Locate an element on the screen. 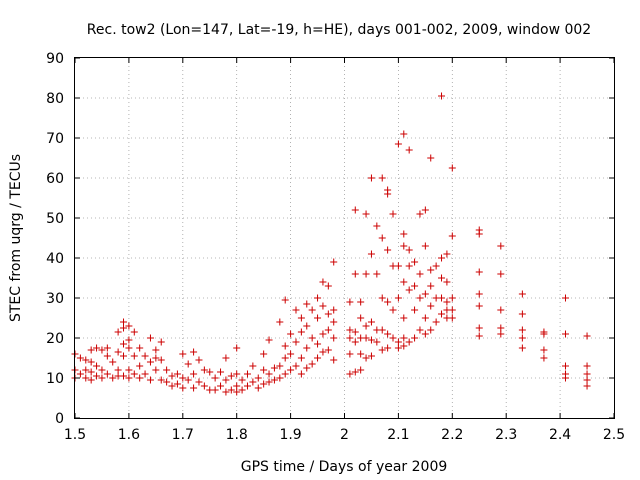 Image resolution: width=640 pixels, height=480 pixels. x-tick-label: 2.1 is located at coordinates (398, 435).